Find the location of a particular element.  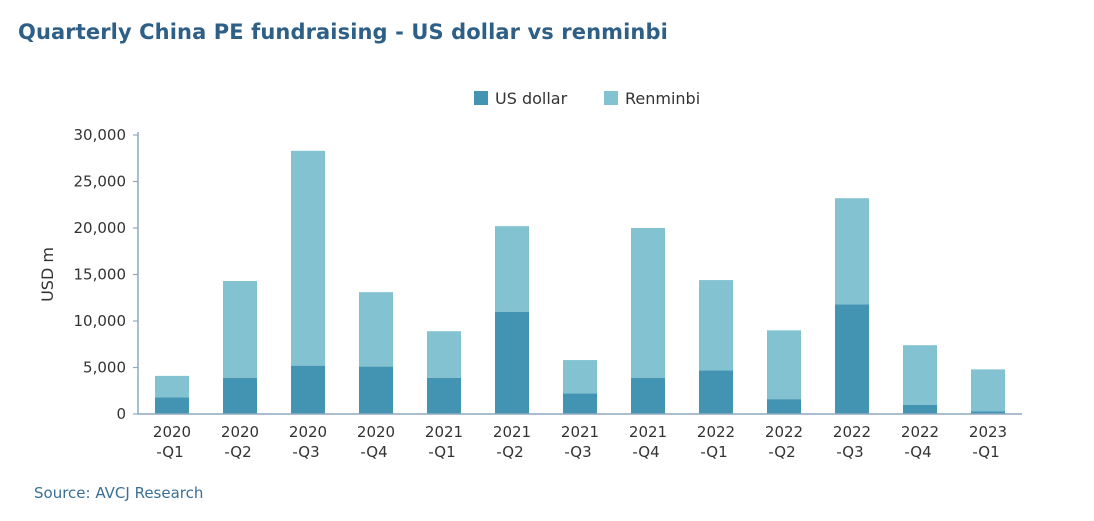

legend: US dollar Renminbi is located at coordinates (587, 98).